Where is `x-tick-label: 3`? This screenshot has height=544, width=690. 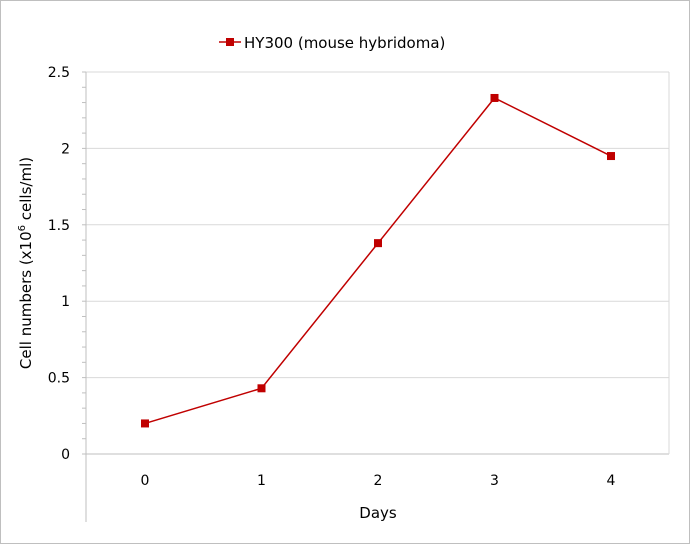
x-tick-label: 3 is located at coordinates (494, 481).